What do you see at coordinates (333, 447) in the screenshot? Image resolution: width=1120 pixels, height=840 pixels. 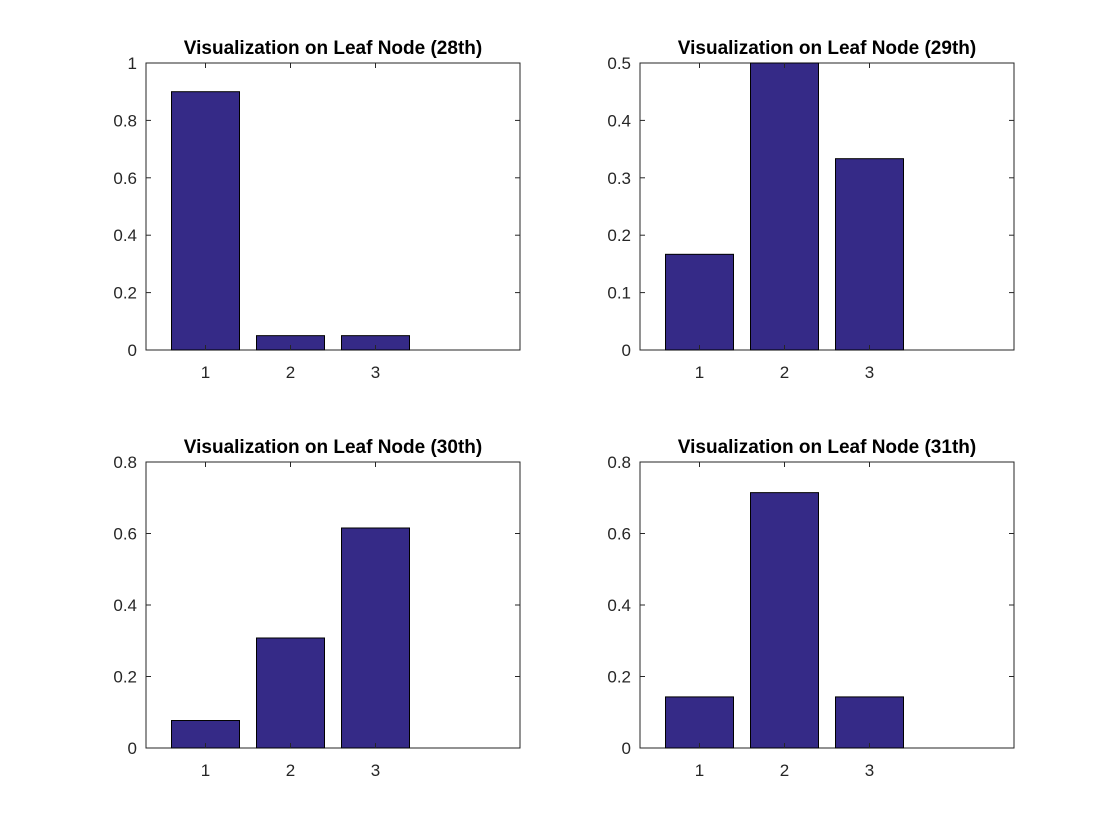 I see `chart-title: Visualization on Leaf Node (30th)` at bounding box center [333, 447].